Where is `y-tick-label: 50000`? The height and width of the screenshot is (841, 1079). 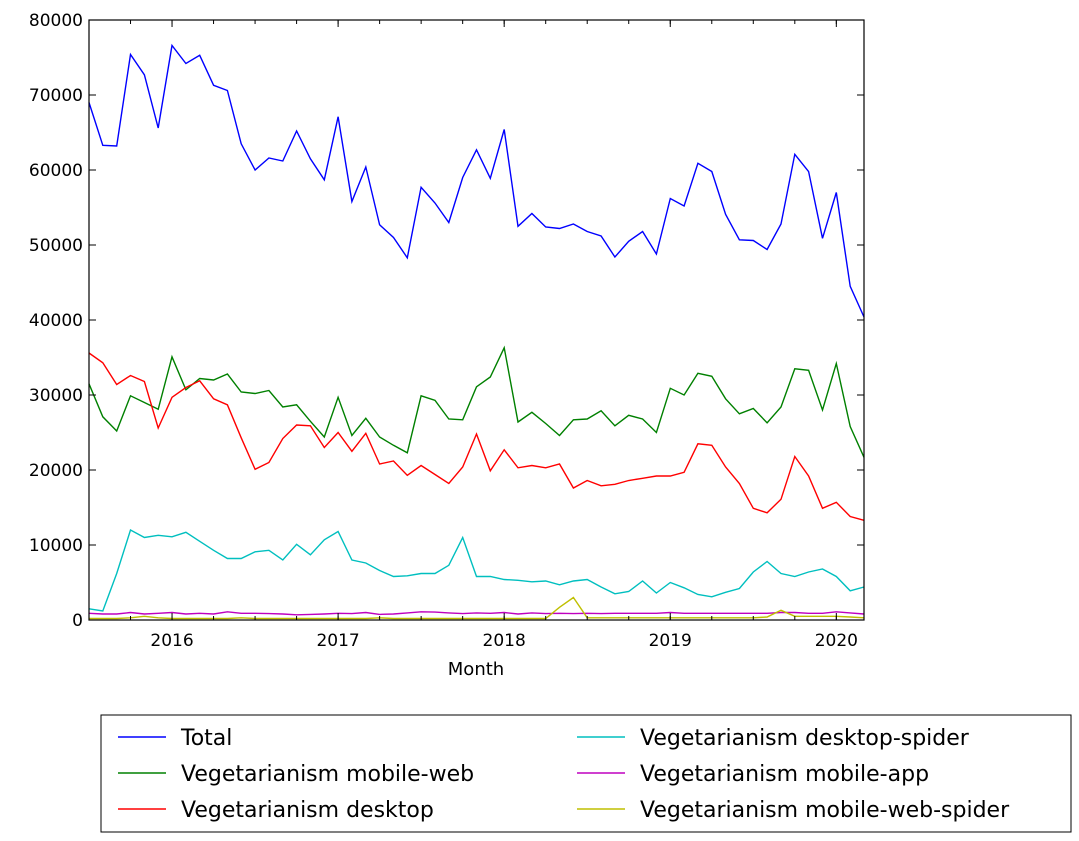 y-tick-label: 50000 is located at coordinates (56, 246).